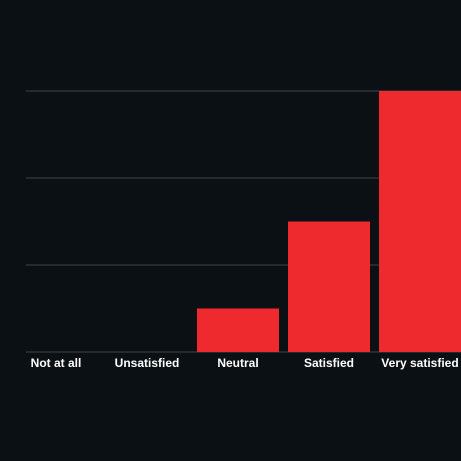  I want to click on x-tick-label: Satisfied, so click(329, 363).